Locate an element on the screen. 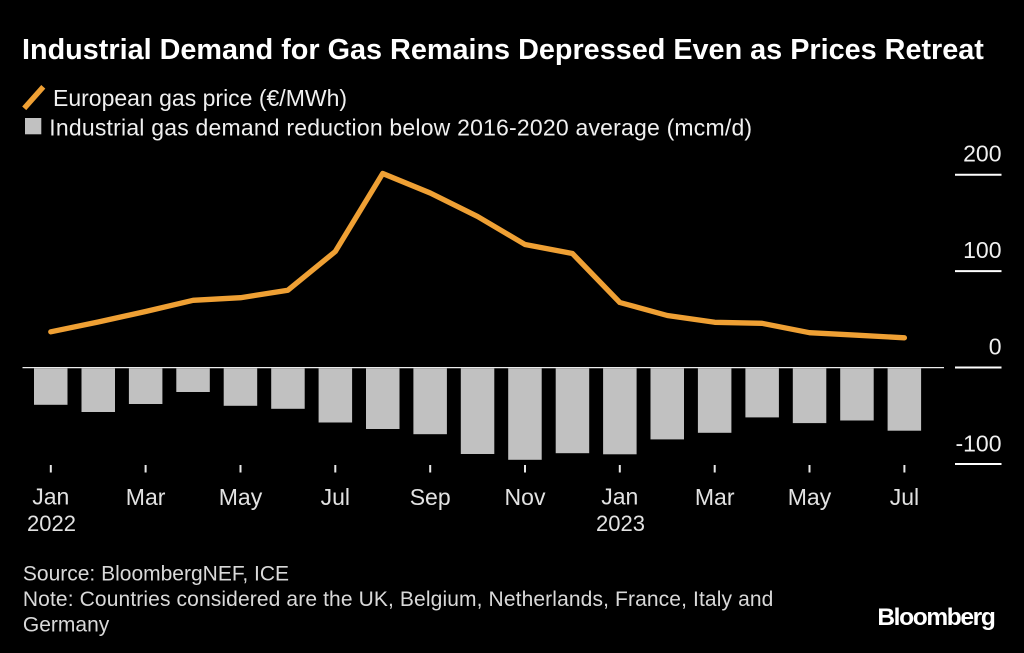  svg-text: 200 is located at coordinates (982, 154).